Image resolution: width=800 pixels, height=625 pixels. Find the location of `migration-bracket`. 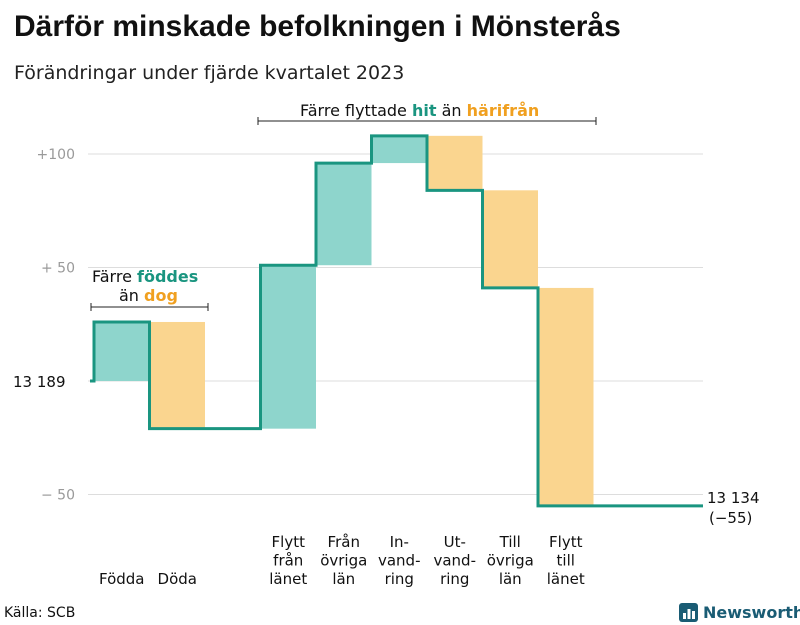

migration-bracket is located at coordinates (427, 121).